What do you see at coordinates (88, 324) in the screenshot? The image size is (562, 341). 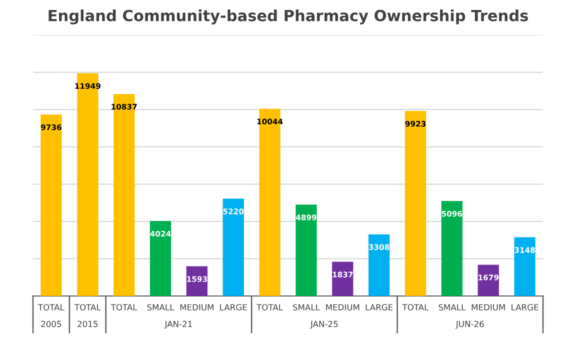 I see `text: 2015` at bounding box center [88, 324].